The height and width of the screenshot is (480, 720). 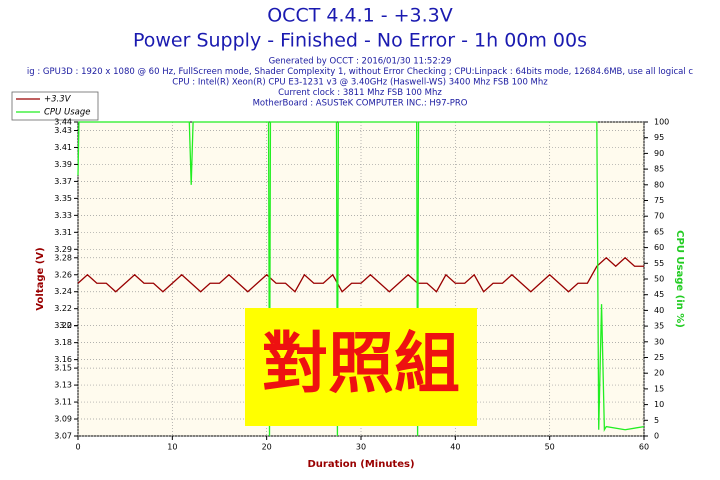 What do you see at coordinates (67, 113) in the screenshot?
I see `legend-label: CPU Usage` at bounding box center [67, 113].